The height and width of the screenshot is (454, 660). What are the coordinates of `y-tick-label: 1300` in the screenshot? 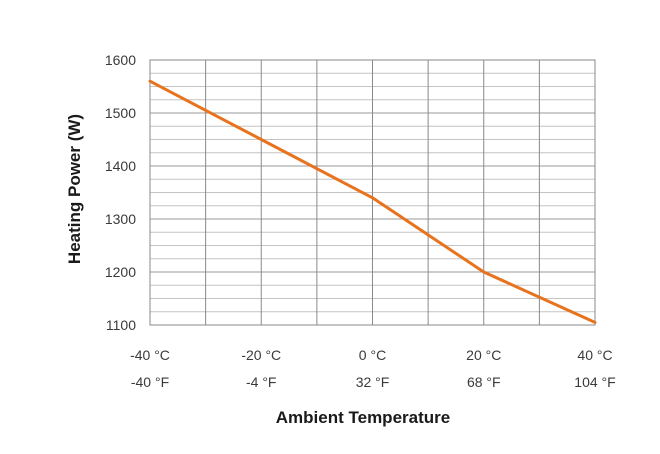 It's located at (120, 219).